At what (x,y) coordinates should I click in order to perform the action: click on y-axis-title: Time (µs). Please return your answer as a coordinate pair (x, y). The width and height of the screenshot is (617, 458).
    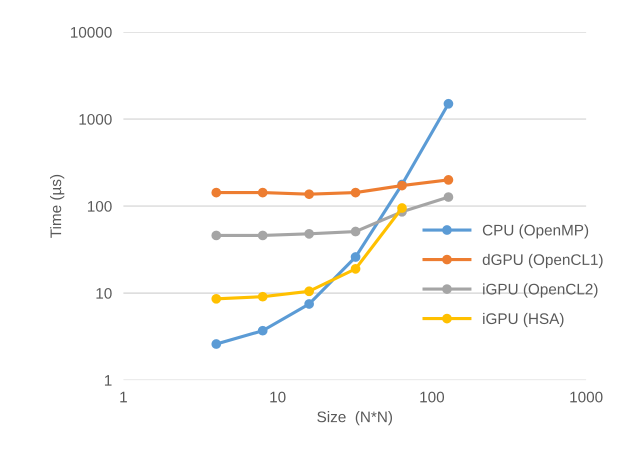
    Looking at the image, I should click on (57, 206).